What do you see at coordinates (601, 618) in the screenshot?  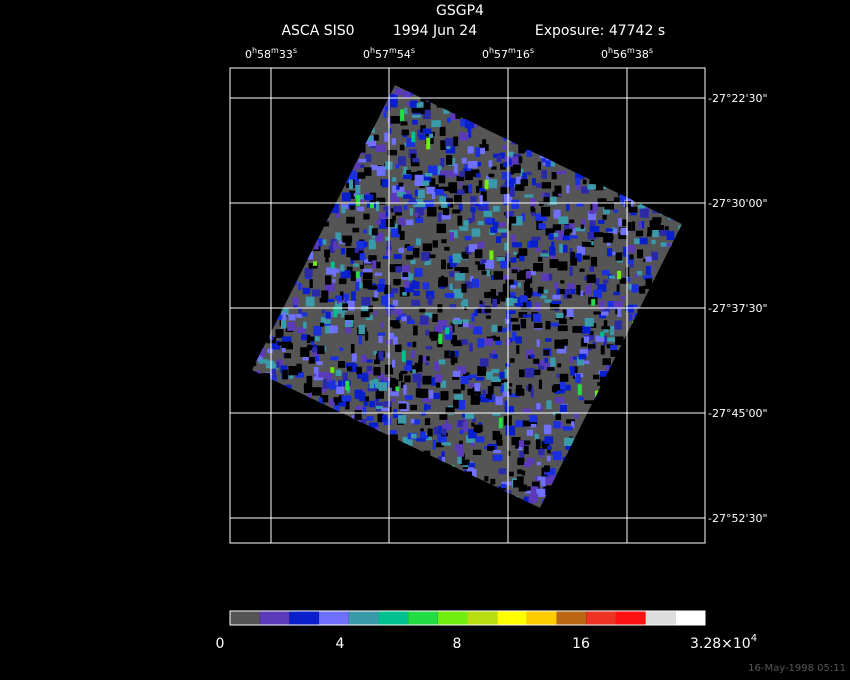 I see `colorbar-swatch` at bounding box center [601, 618].